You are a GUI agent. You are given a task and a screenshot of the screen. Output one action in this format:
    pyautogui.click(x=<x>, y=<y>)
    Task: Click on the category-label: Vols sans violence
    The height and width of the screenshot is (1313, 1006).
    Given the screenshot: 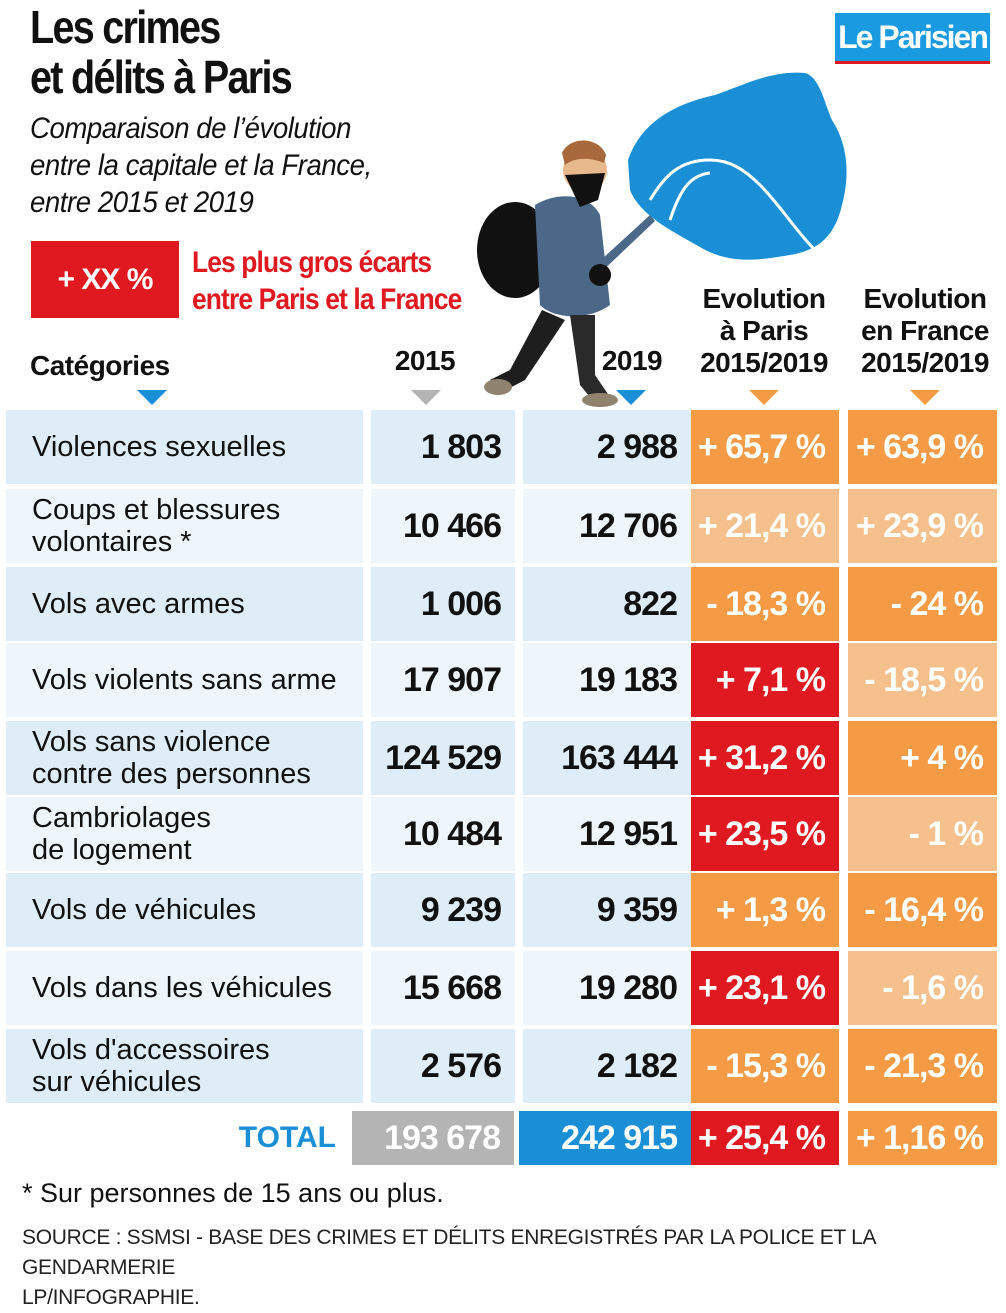 What is the action you would take?
    pyautogui.click(x=151, y=742)
    